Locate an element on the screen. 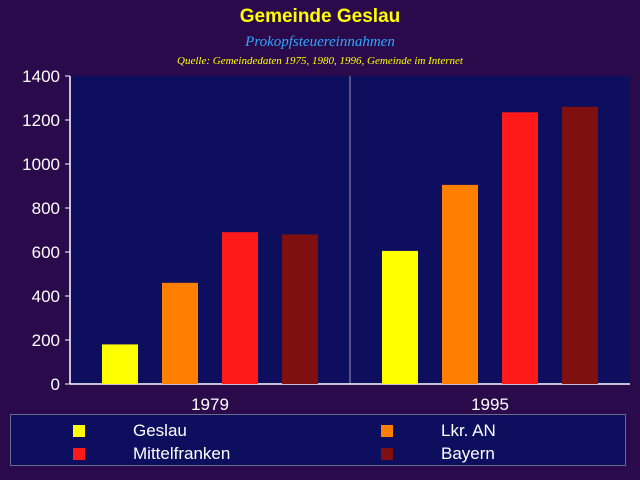 Image resolution: width=640 pixels, height=480 pixels. chart-legend: Geslau Lkr. AN Mittelfranken Bayern is located at coordinates (318, 440).